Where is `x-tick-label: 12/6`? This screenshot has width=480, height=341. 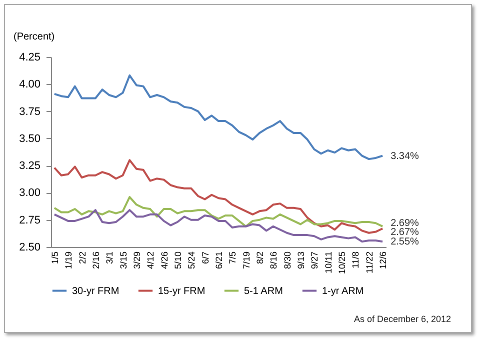
x-tick-label: 12/6 is located at coordinates (383, 261).